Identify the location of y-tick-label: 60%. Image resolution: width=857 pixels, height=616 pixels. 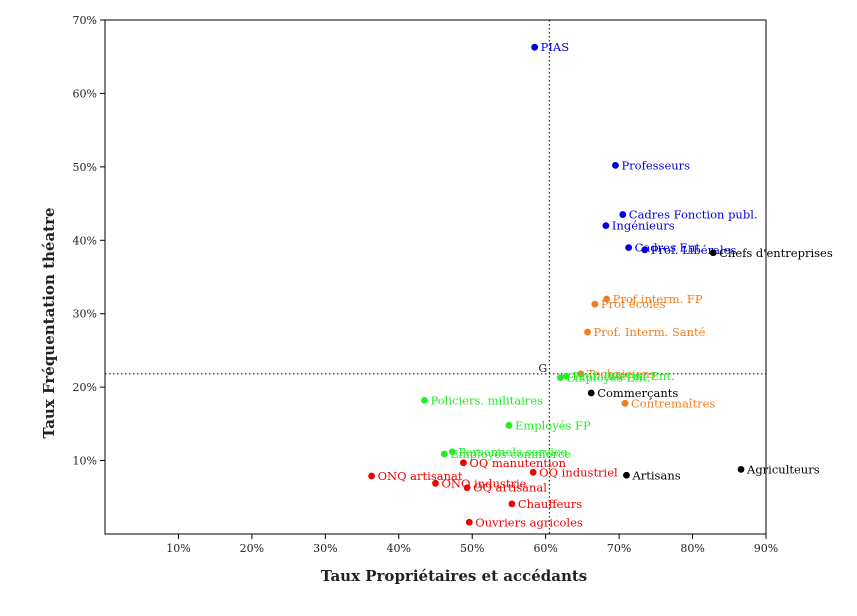
(85, 93).